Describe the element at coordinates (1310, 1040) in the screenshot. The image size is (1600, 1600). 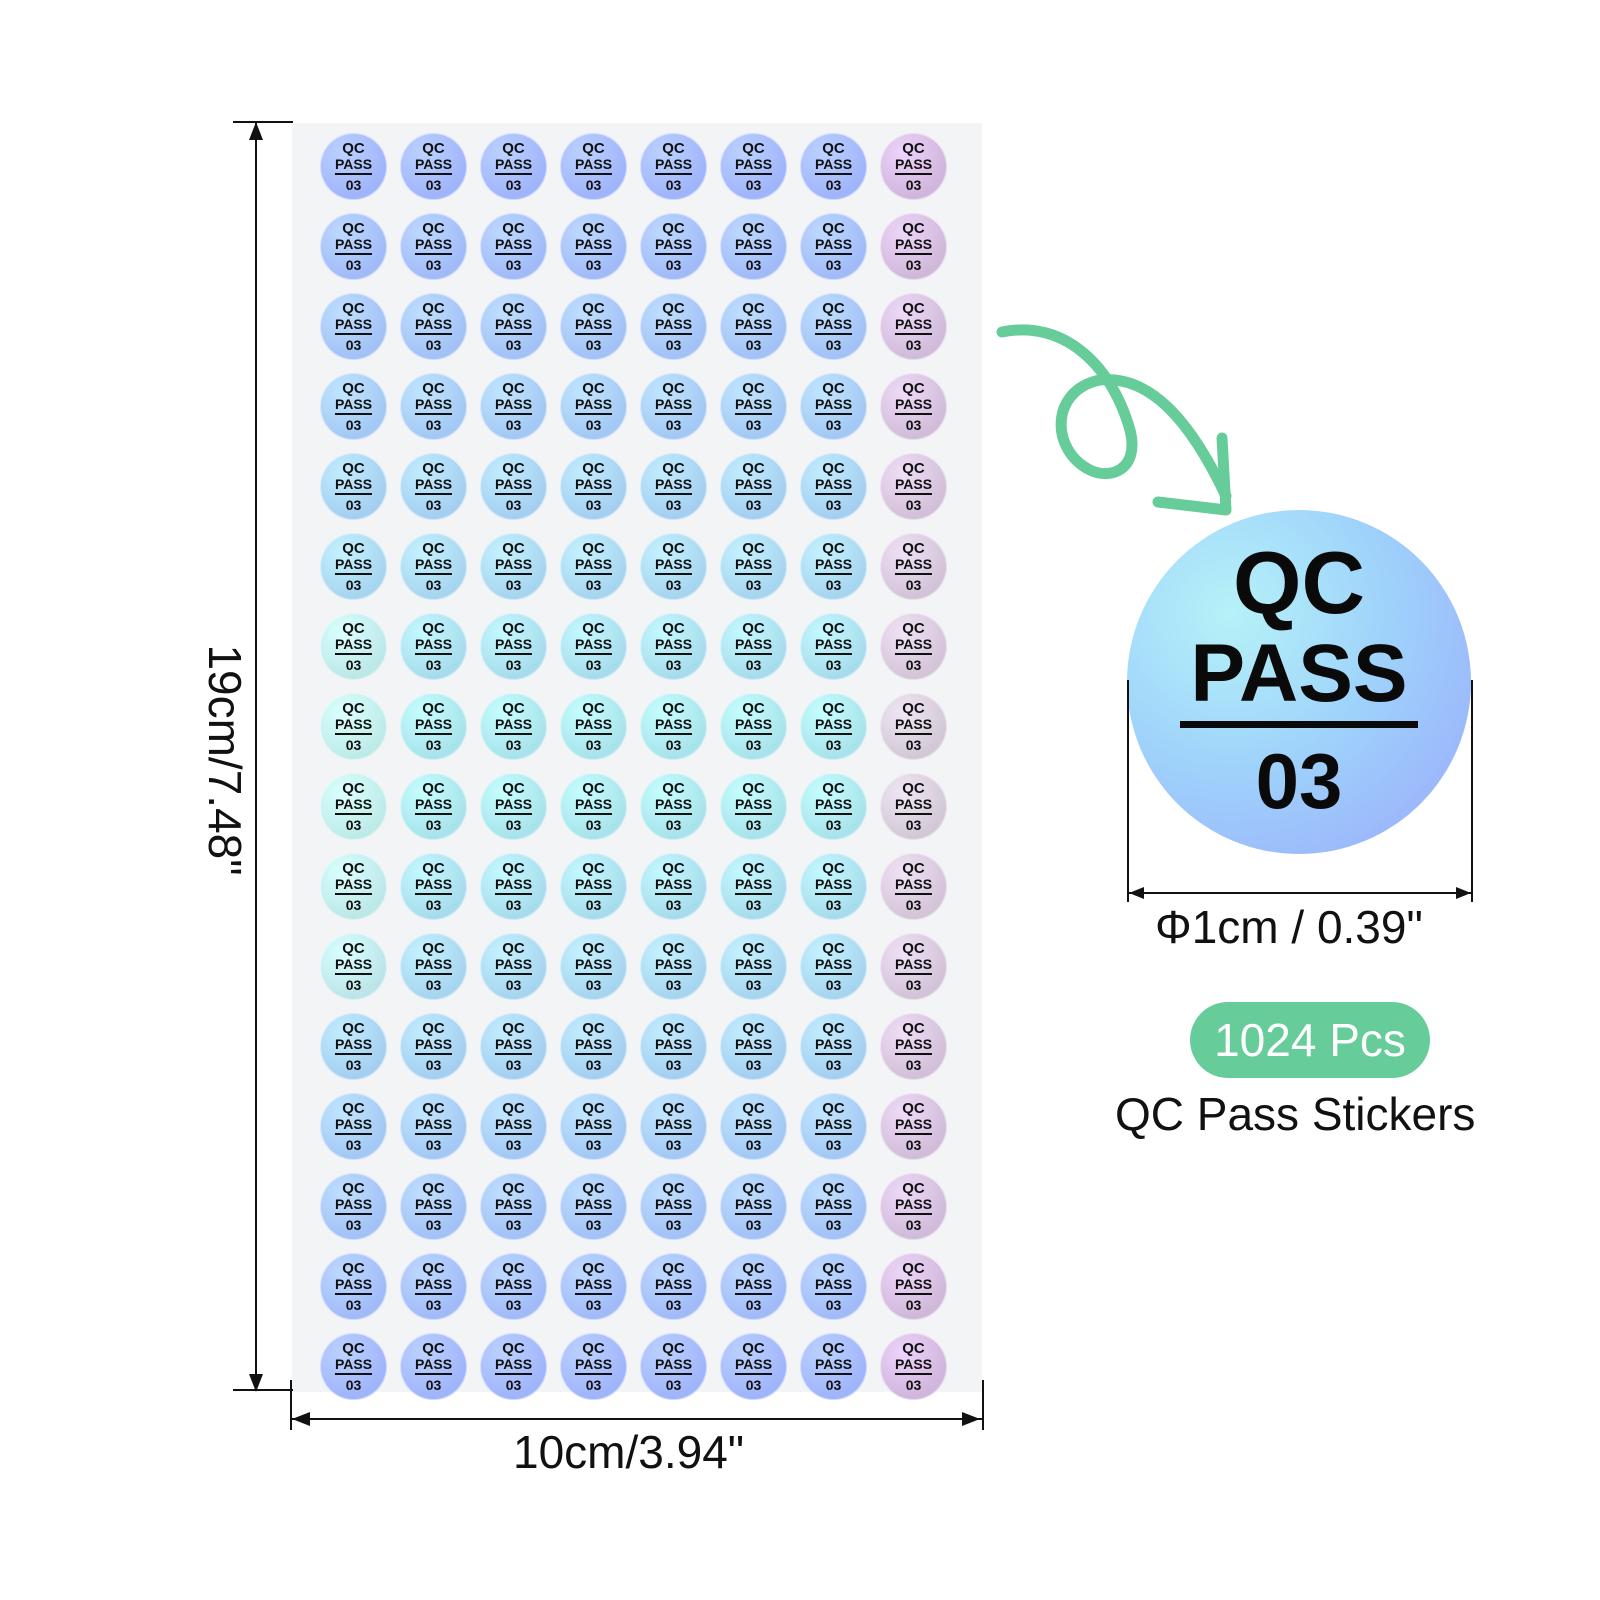
I see `count-badge: 1024 Pcs` at that location.